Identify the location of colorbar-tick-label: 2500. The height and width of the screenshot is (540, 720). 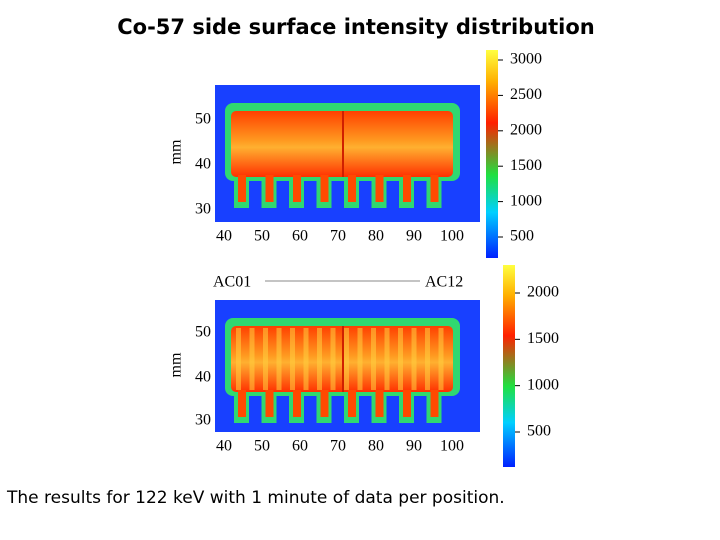
(526, 94).